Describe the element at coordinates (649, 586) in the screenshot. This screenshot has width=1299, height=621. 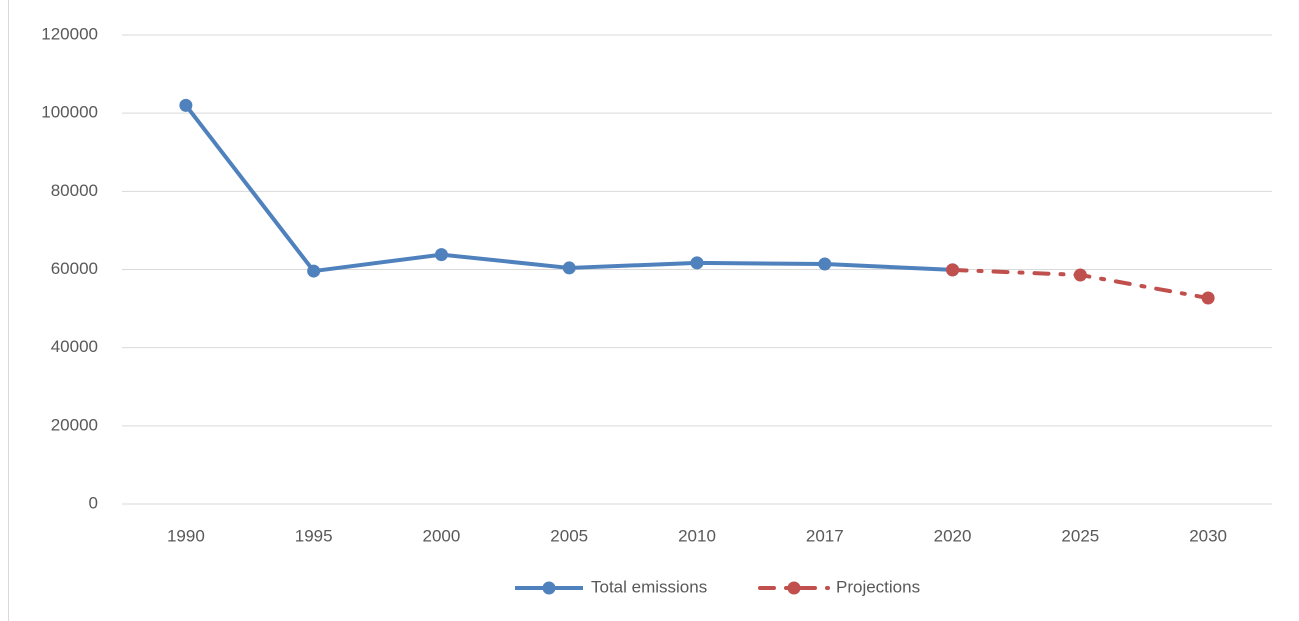
I see `legend-label: Total emissions` at that location.